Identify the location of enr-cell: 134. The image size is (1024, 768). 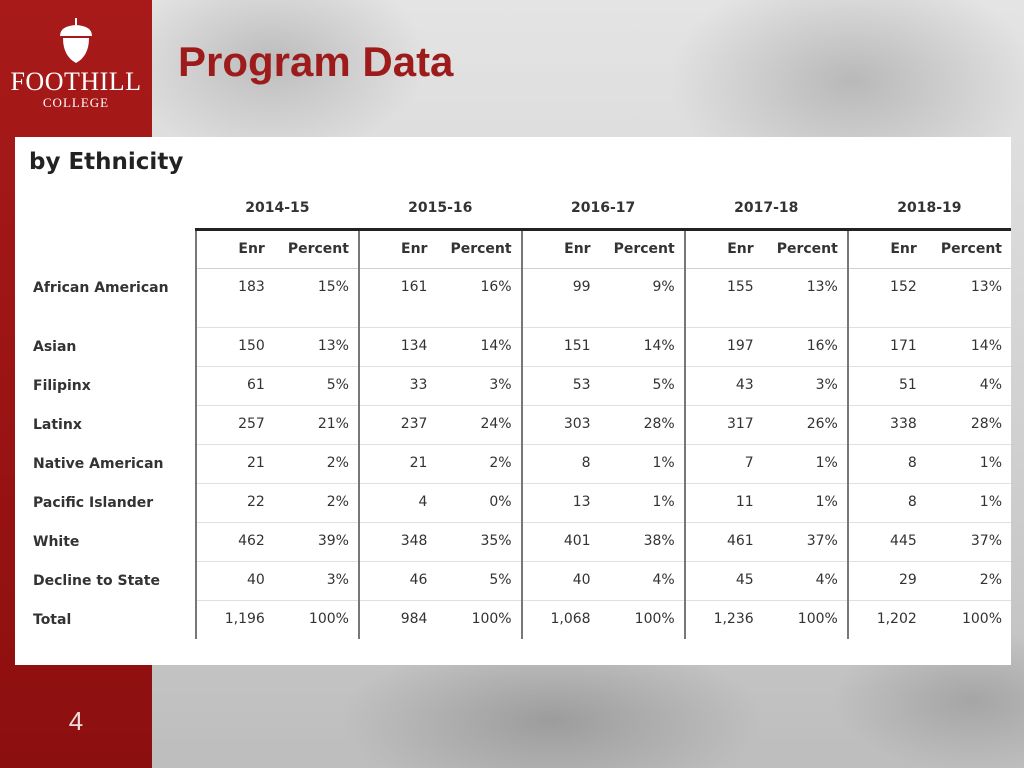
(392, 347).